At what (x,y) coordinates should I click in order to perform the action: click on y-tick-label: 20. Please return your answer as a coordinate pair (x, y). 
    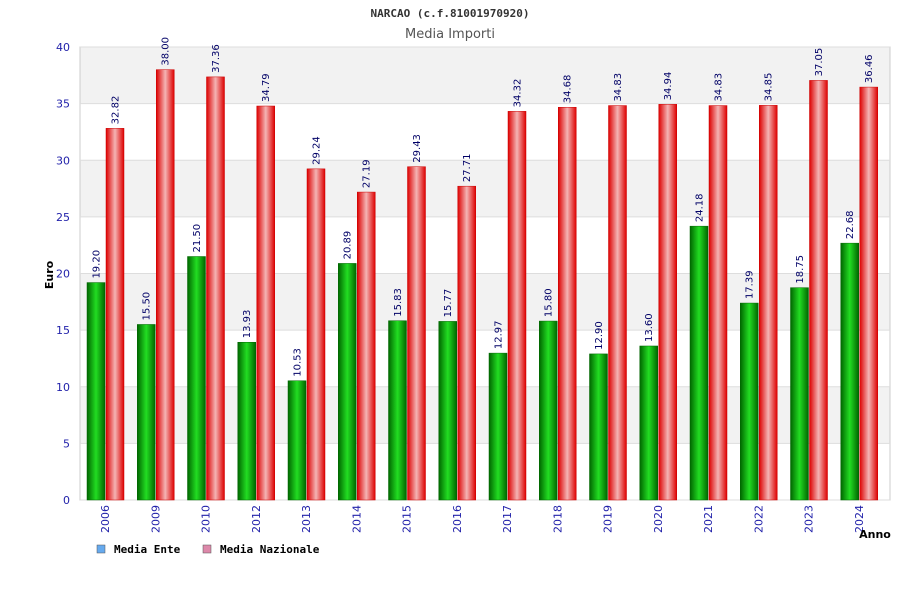
    Looking at the image, I should click on (63, 274).